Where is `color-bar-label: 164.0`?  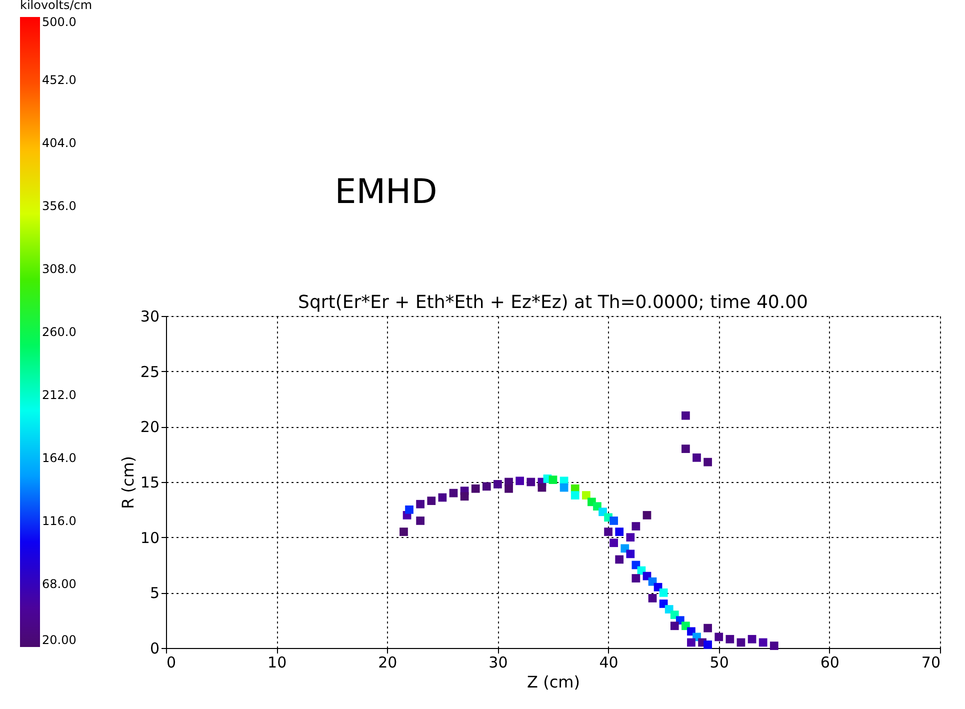
color-bar-label: 164.0 is located at coordinates (59, 458).